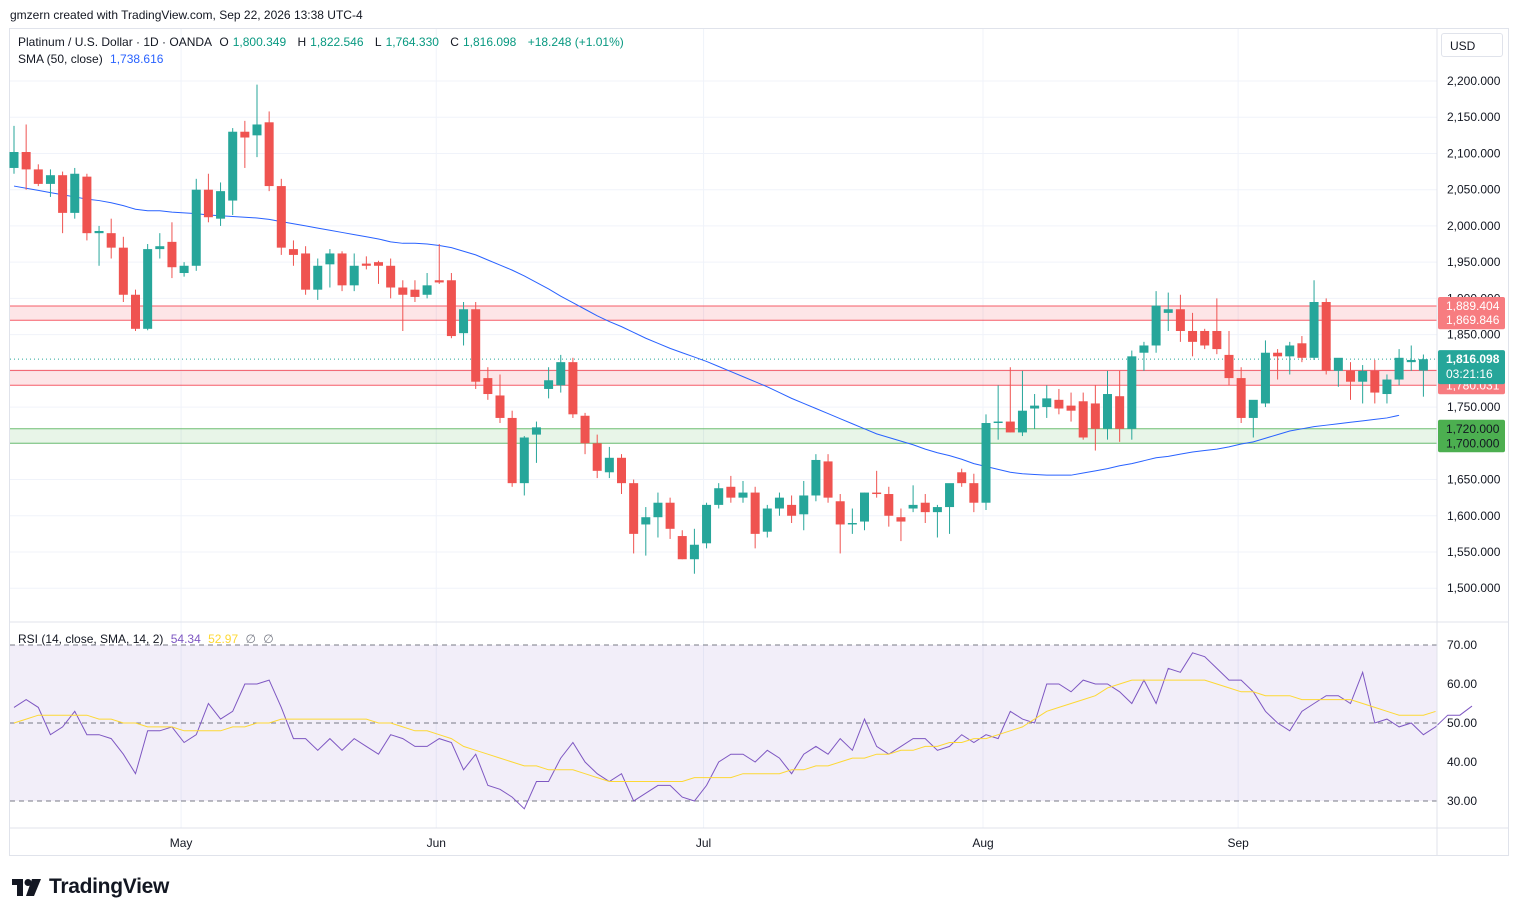  I want to click on brand-name: TradingView, so click(109, 886).